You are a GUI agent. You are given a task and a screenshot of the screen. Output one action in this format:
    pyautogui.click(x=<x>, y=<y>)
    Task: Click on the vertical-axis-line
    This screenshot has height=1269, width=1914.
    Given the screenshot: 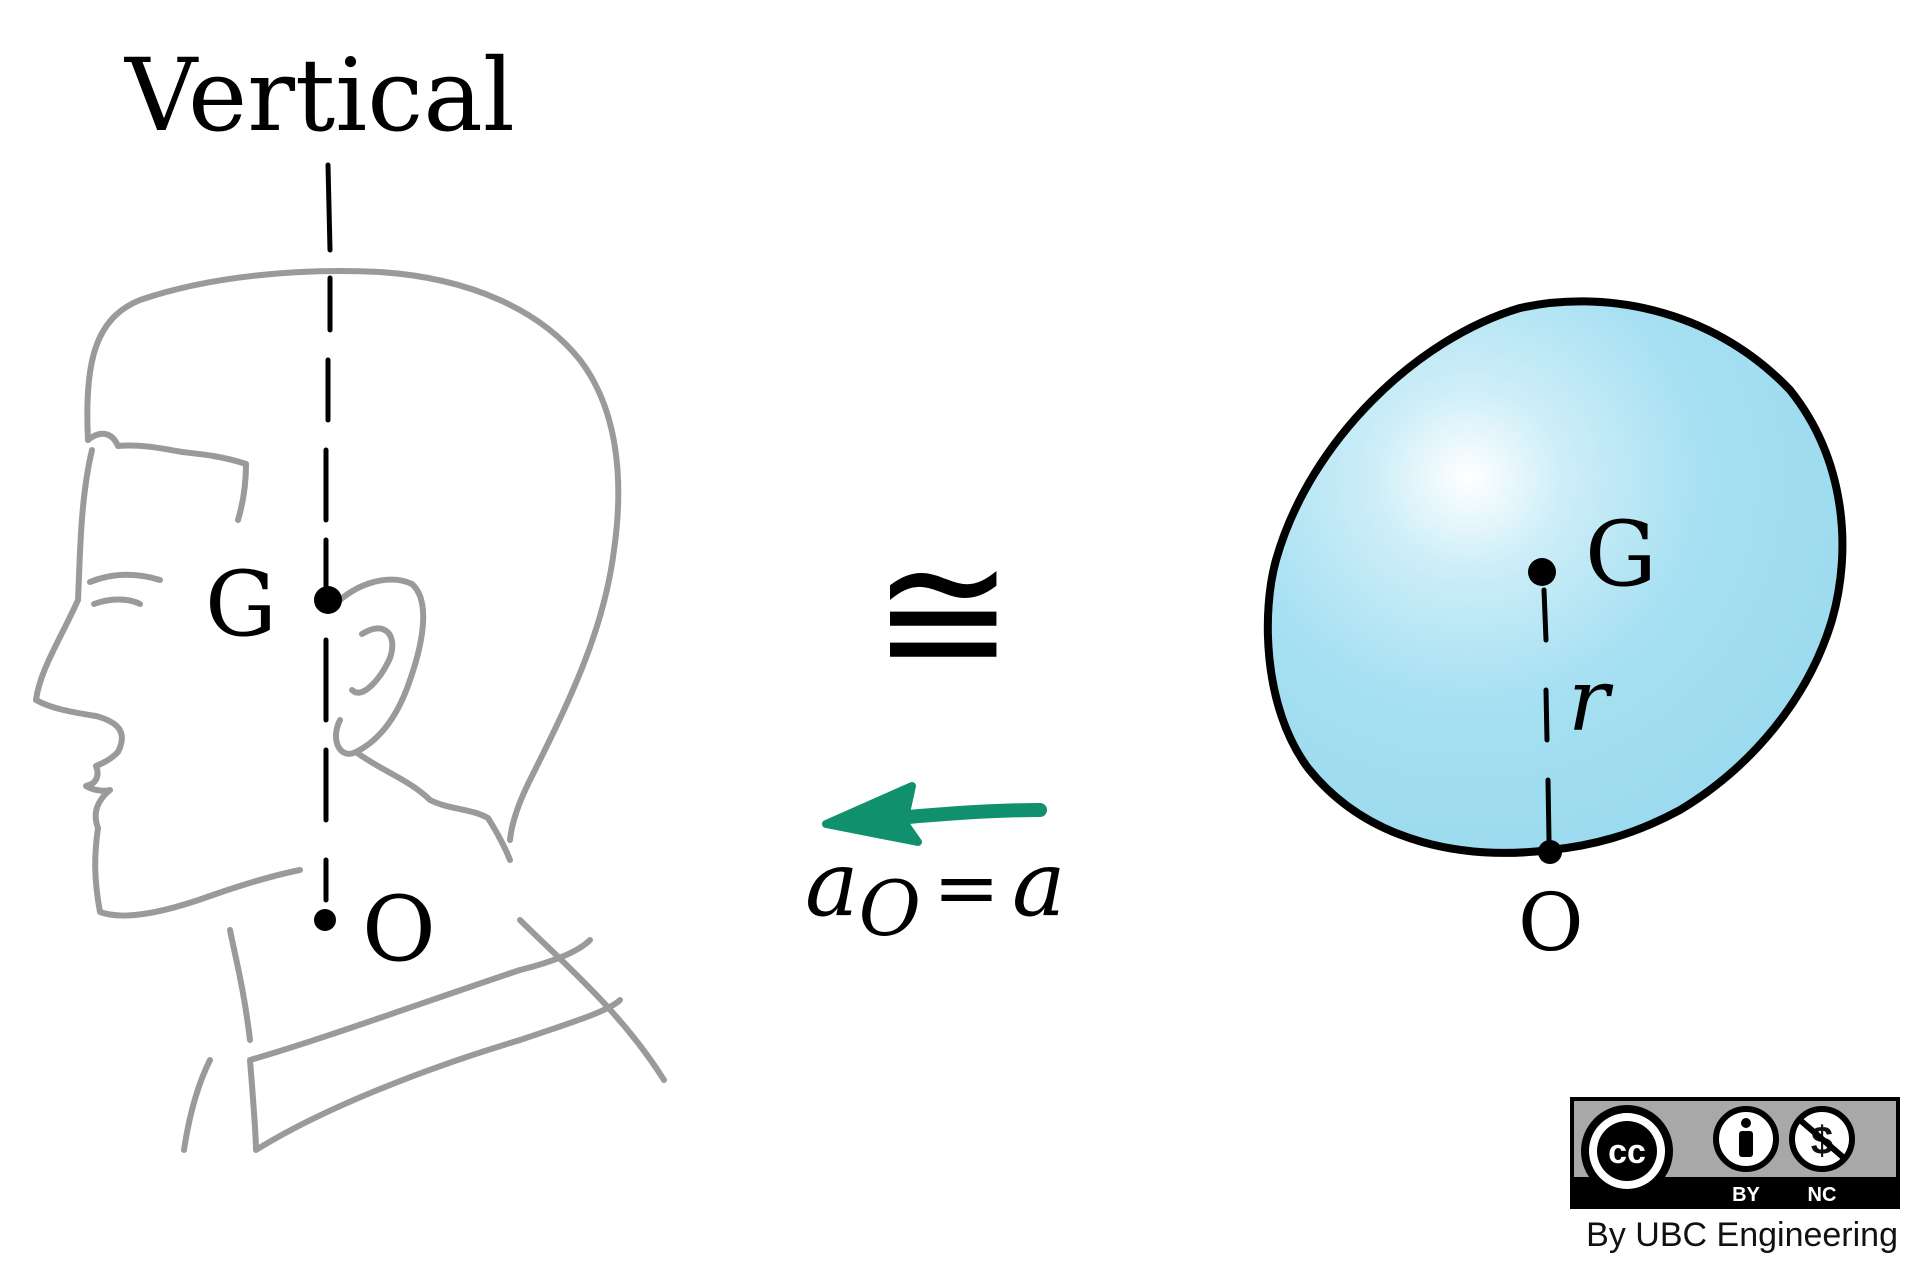 What is the action you would take?
    pyautogui.click(x=328, y=532)
    